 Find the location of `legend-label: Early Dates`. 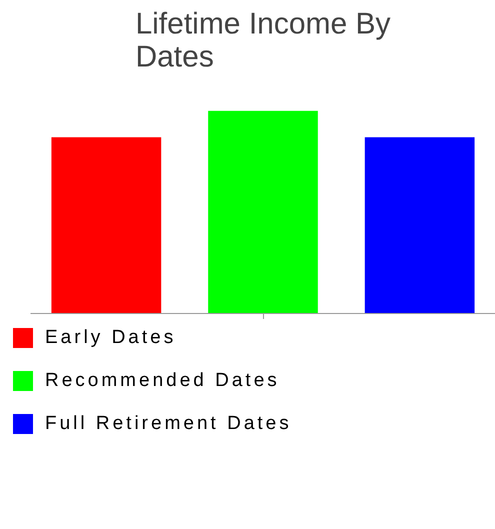

legend-label: Early Dates is located at coordinates (110, 338).